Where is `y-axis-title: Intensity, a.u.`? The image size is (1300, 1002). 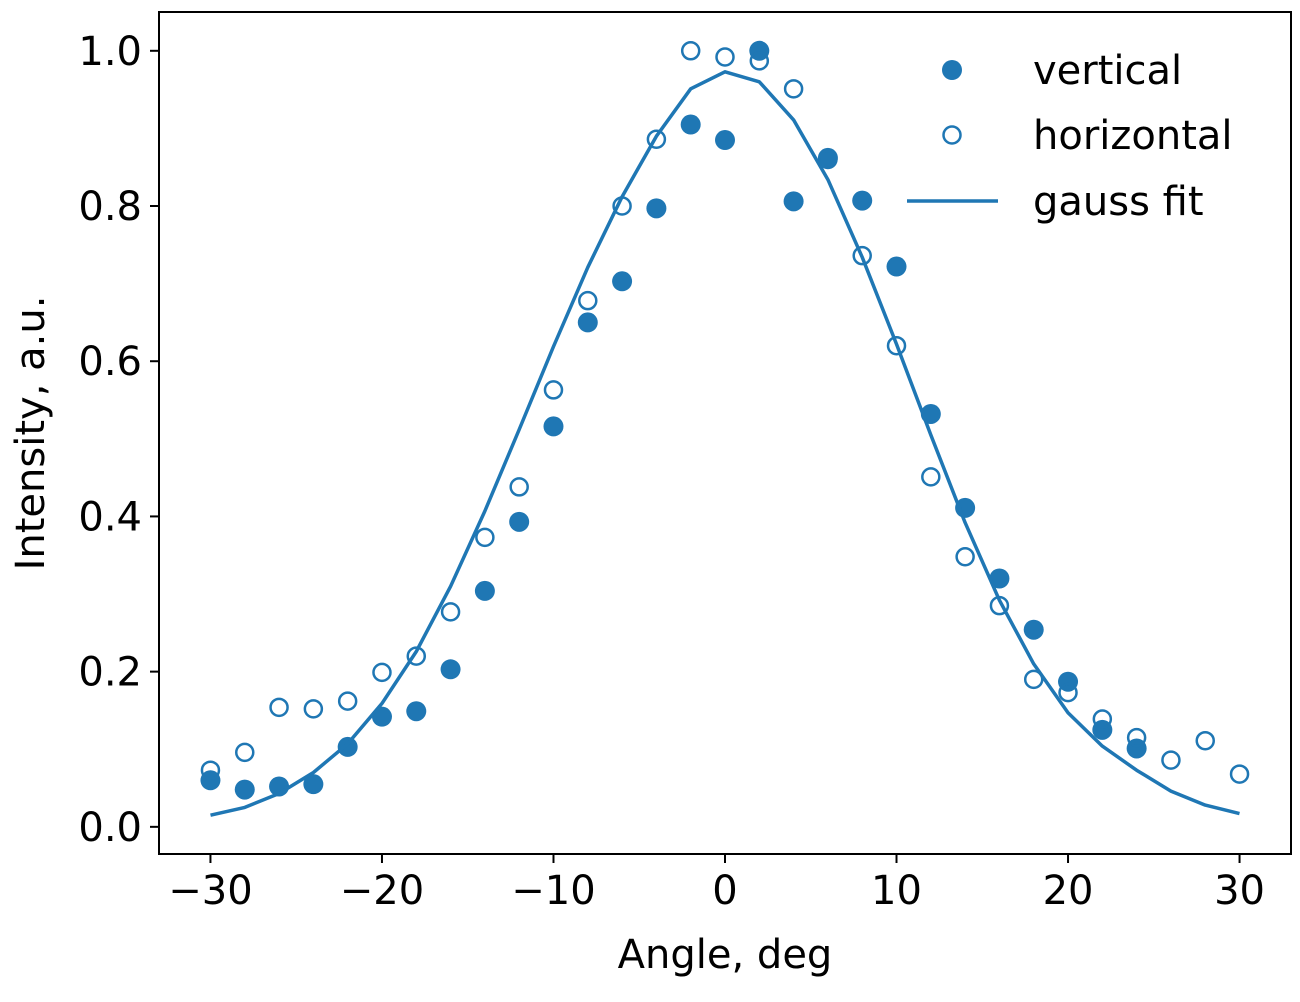
y-axis-title: Intensity, a.u. is located at coordinates (31, 433).